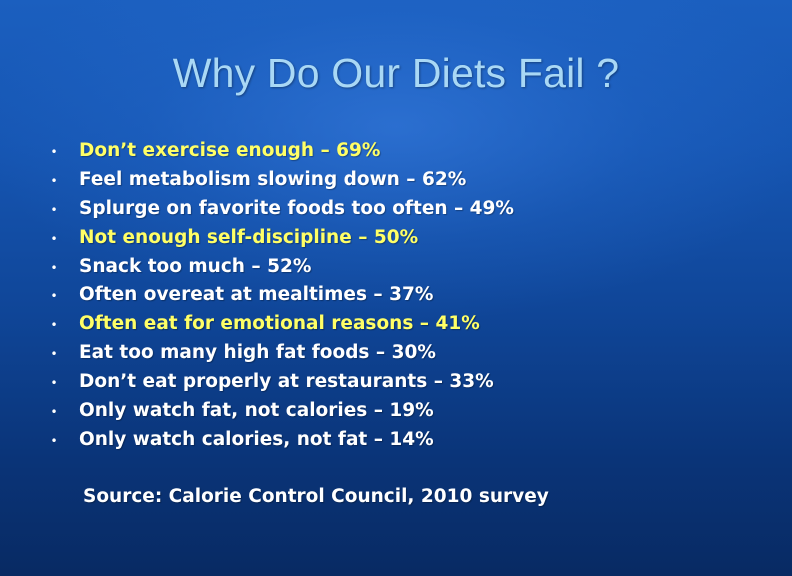 The height and width of the screenshot is (576, 792). I want to click on list-item: • Only watch fat, not calories – 19%, so click(396, 411).